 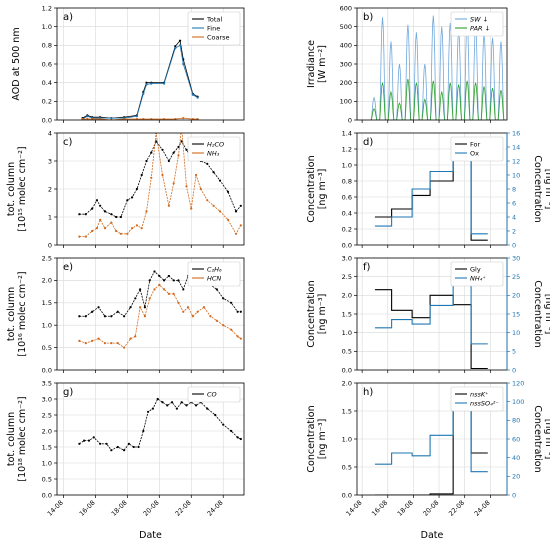 I want to click on y-right-tick-label: 14, so click(x=516, y=147).